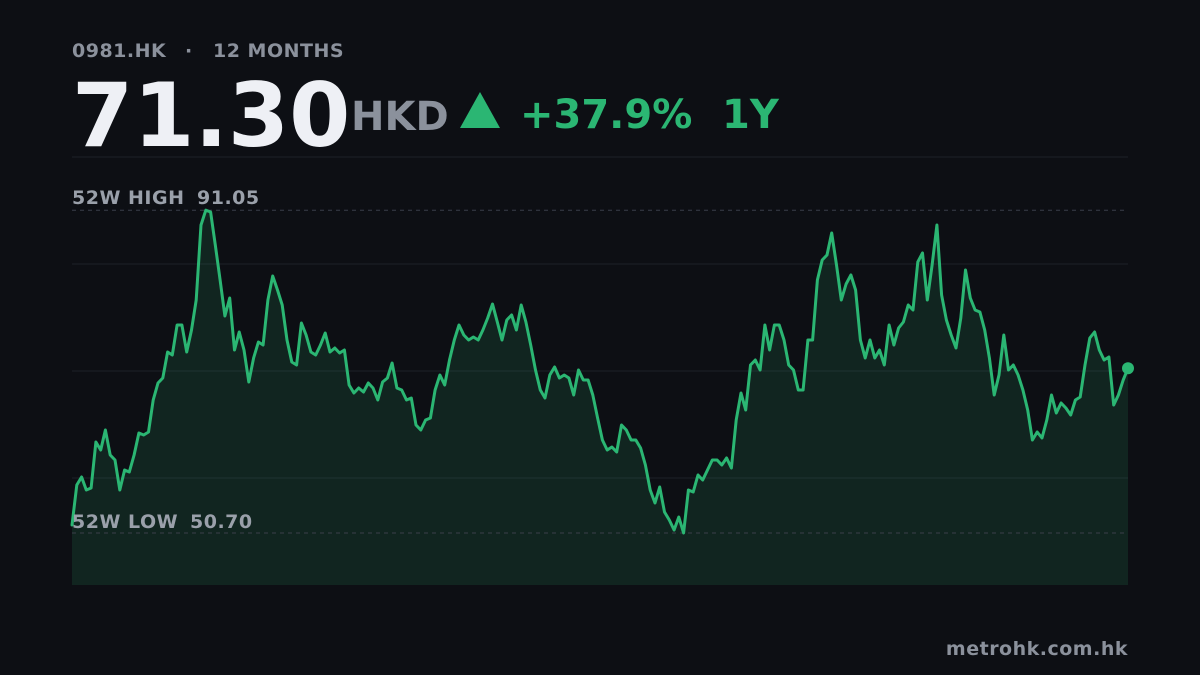  Describe the element at coordinates (128, 198) in the screenshot. I see `high-label: 52W HIGH` at that location.